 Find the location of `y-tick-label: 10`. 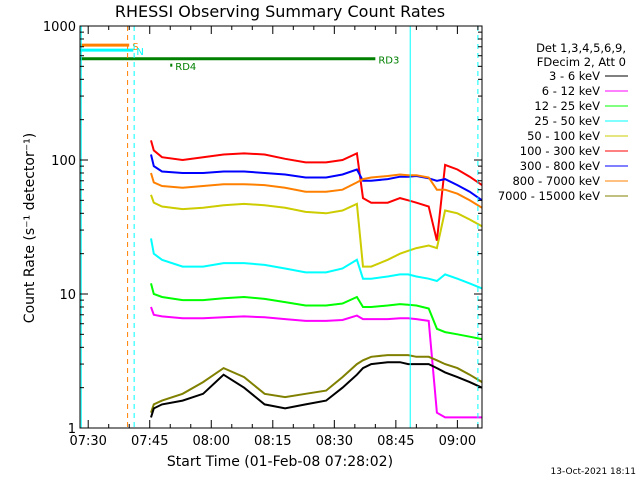

y-tick-label: 10 is located at coordinates (67, 295).